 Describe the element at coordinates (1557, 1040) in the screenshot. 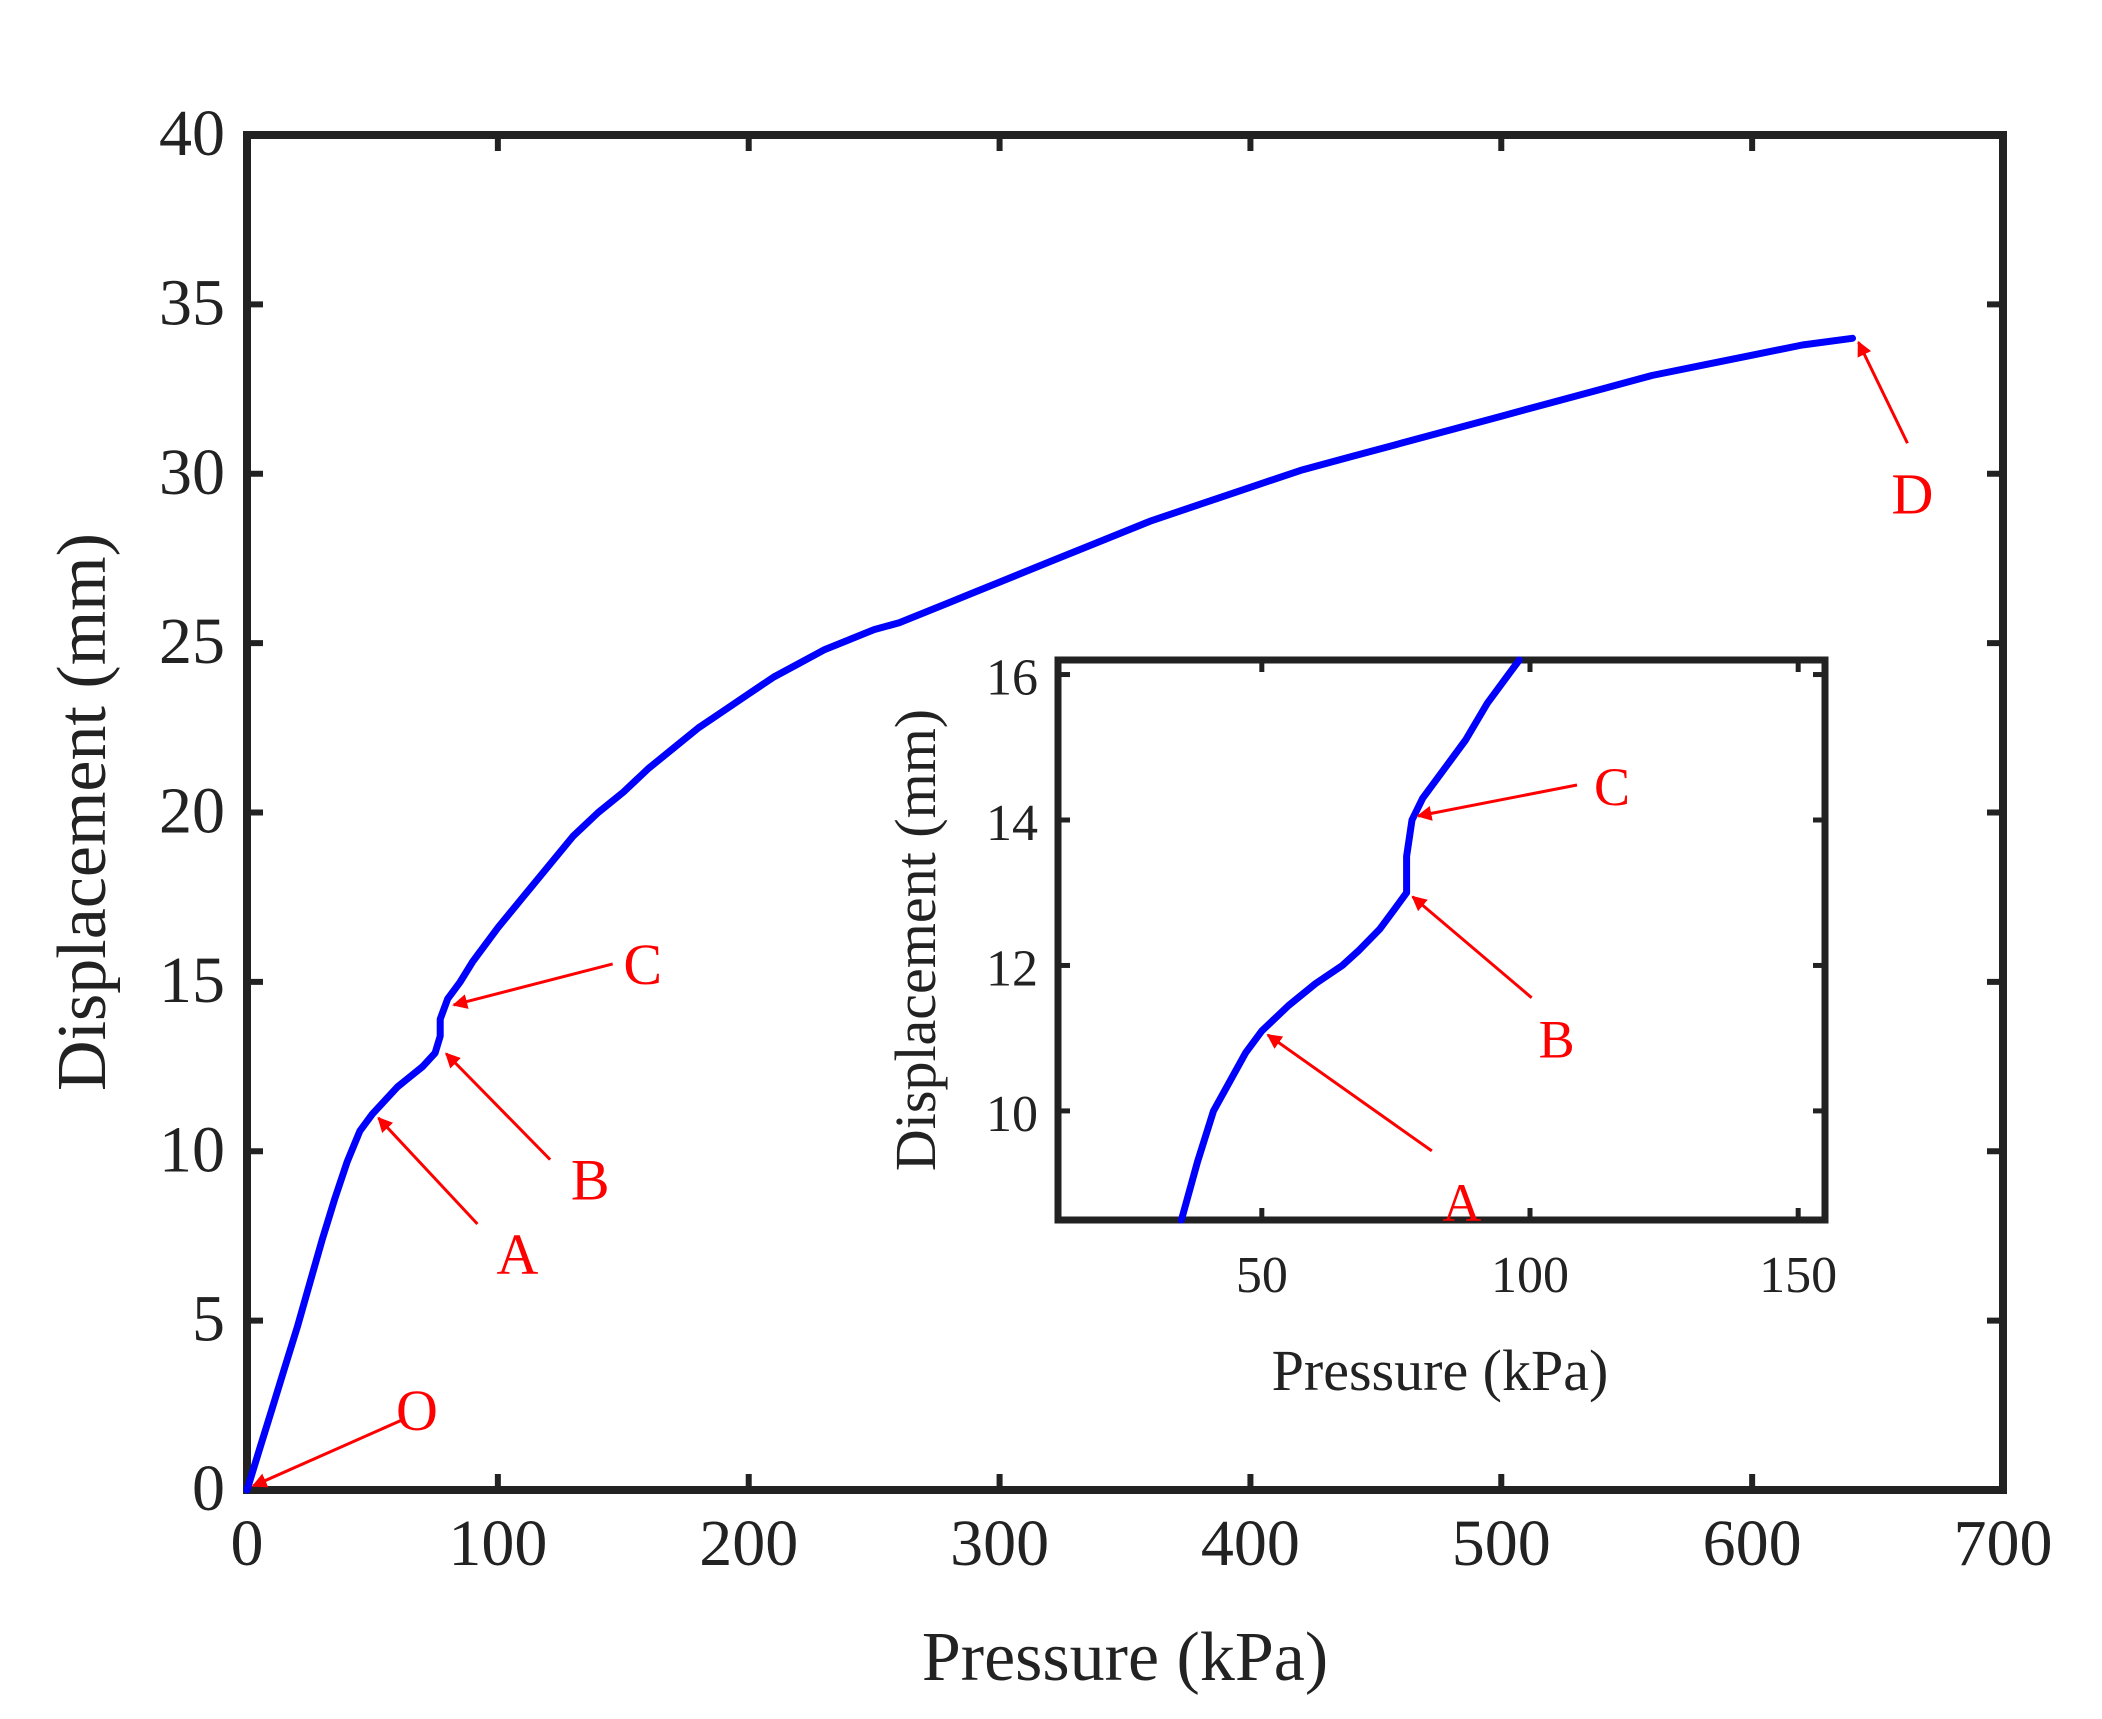

I see `inset-annotation-label-b: B` at that location.